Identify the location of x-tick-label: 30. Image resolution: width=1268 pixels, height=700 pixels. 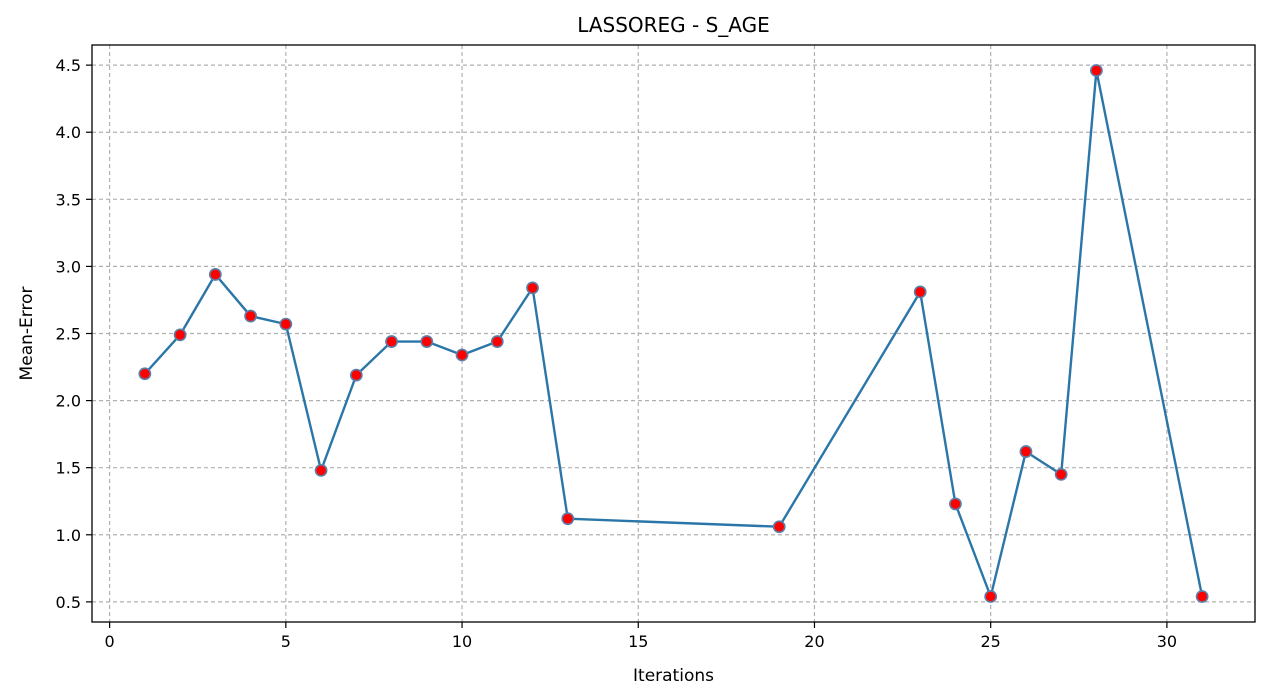
(1167, 641).